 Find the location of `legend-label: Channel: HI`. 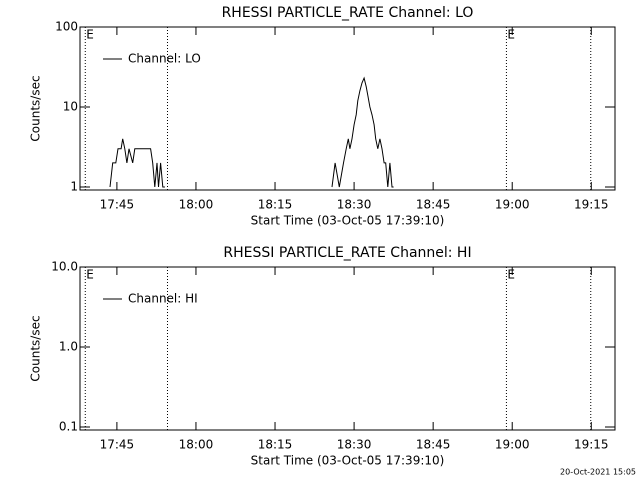

legend-label: Channel: HI is located at coordinates (163, 299).